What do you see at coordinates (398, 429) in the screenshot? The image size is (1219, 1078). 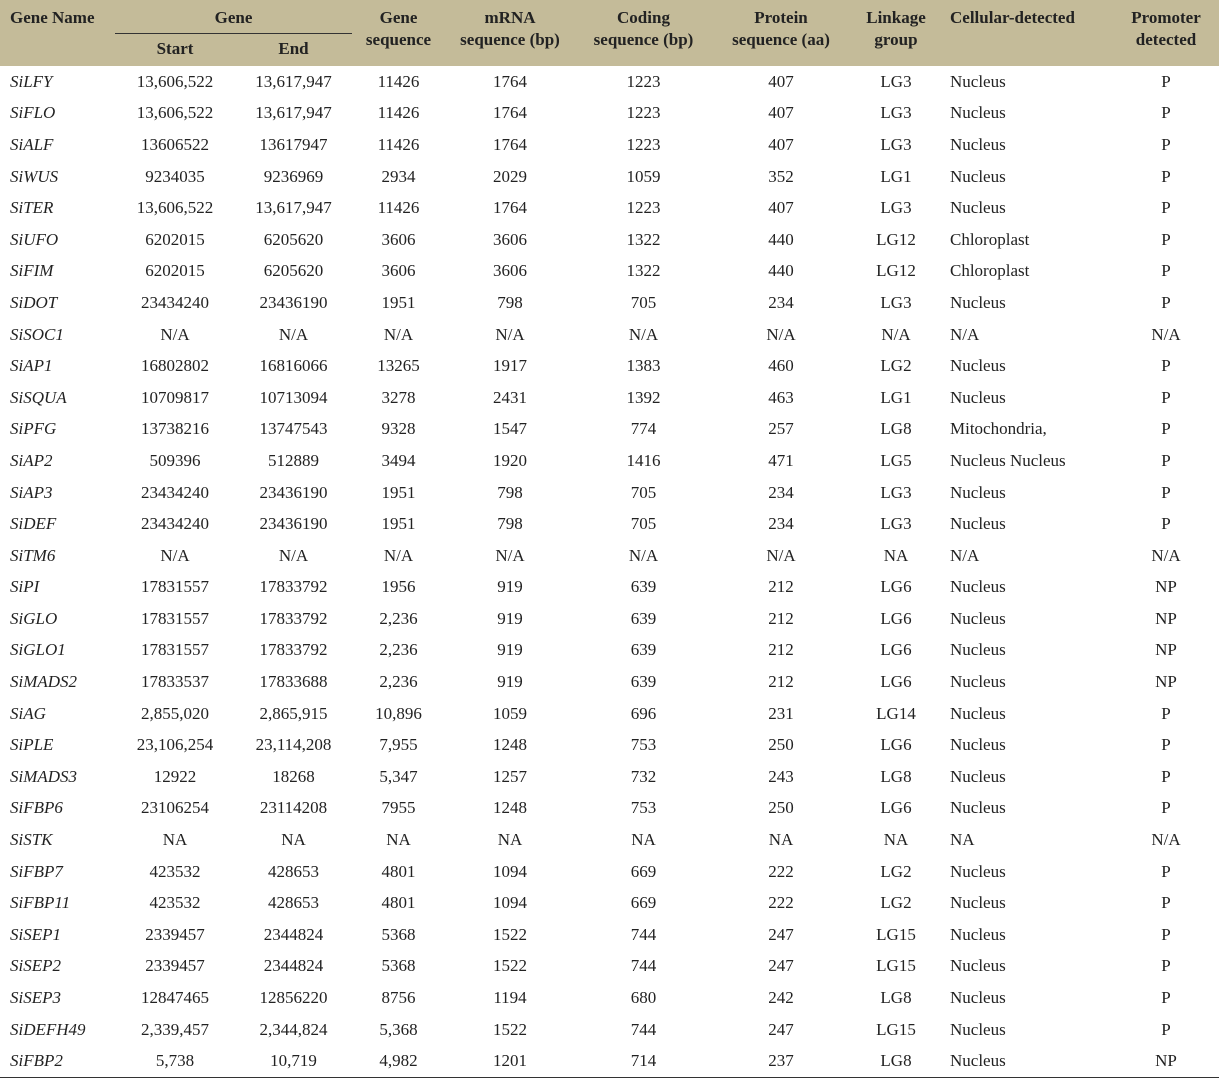 I see `cell-gene-sequence: 9328` at bounding box center [398, 429].